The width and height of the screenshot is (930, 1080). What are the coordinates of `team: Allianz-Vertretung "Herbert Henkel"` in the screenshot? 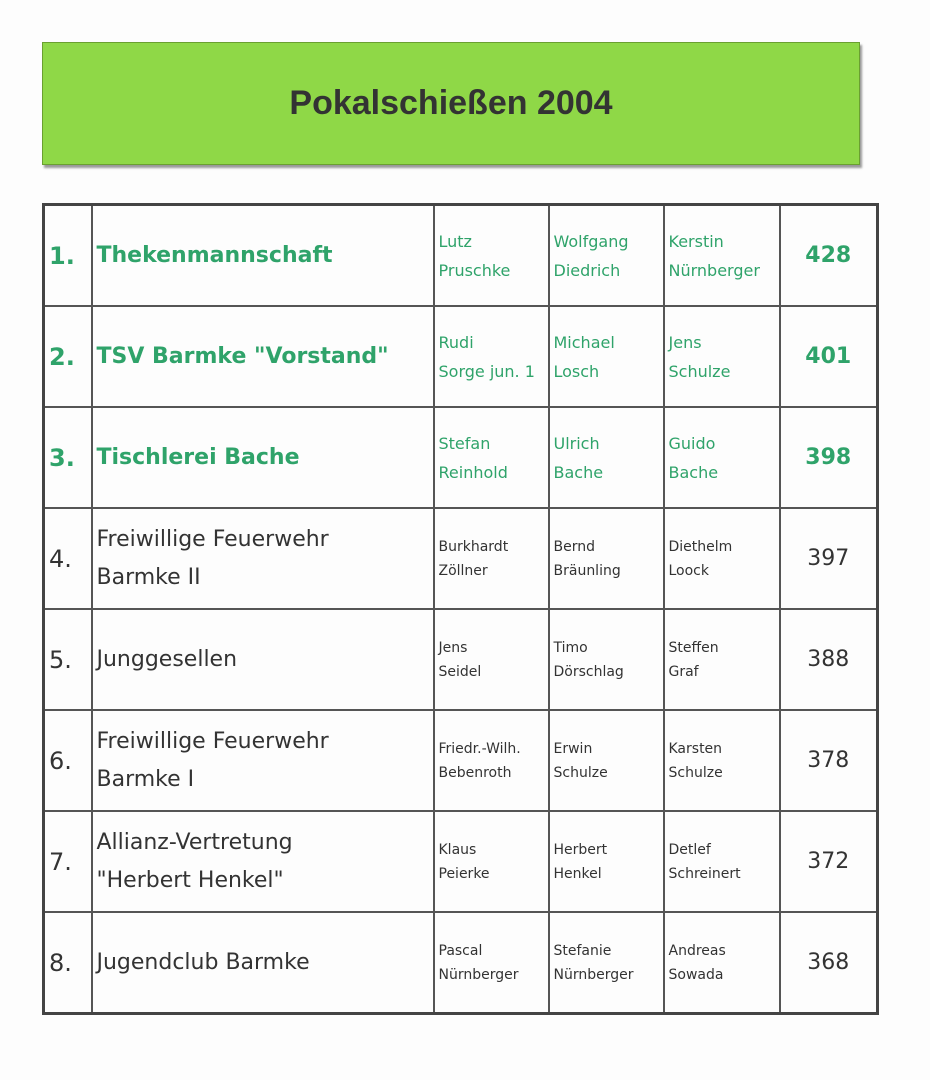 It's located at (262, 861).